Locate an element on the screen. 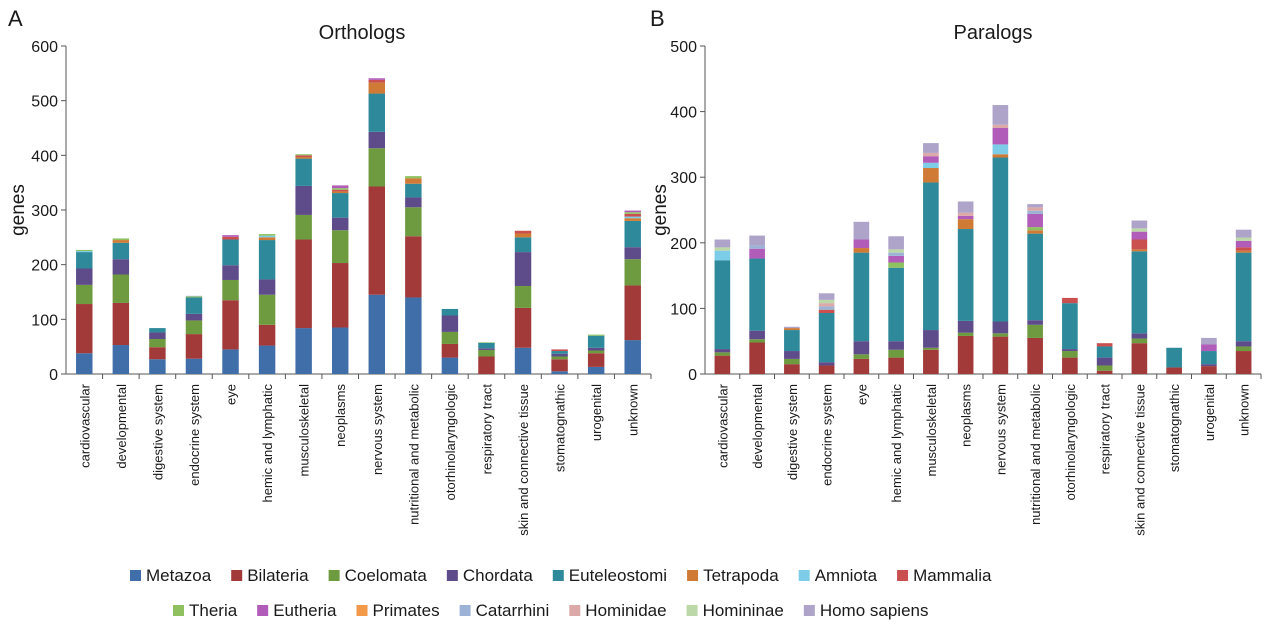 Image resolution: width=1284 pixels, height=634 pixels. legend-entry-label: Metazoa is located at coordinates (179, 575).